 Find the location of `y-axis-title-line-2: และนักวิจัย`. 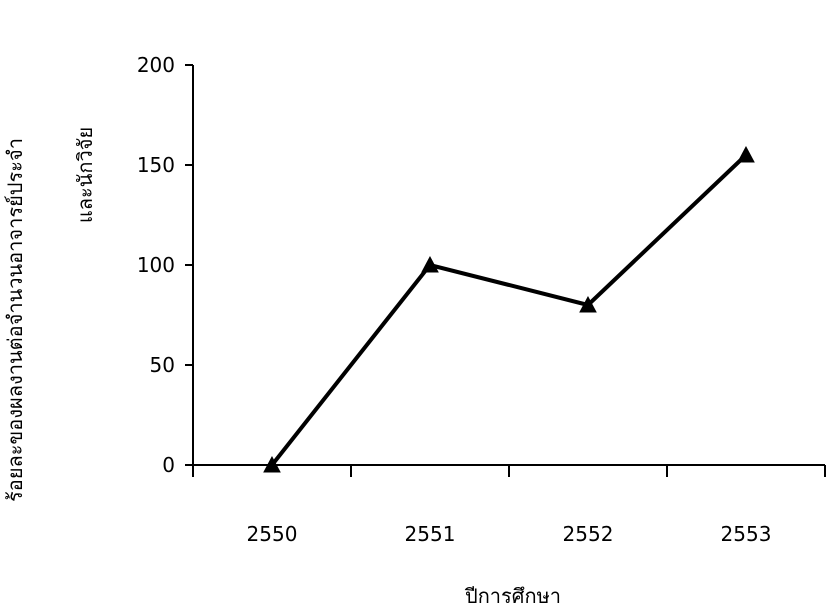

y-axis-title-line-2: และนักวิจัย is located at coordinates (85, 175).